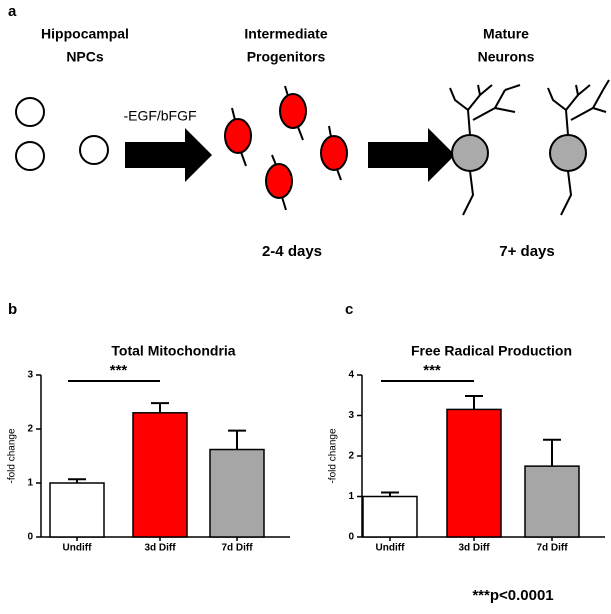 The width and height of the screenshot is (611, 614). I want to click on progenitor-cells, so click(286, 148).